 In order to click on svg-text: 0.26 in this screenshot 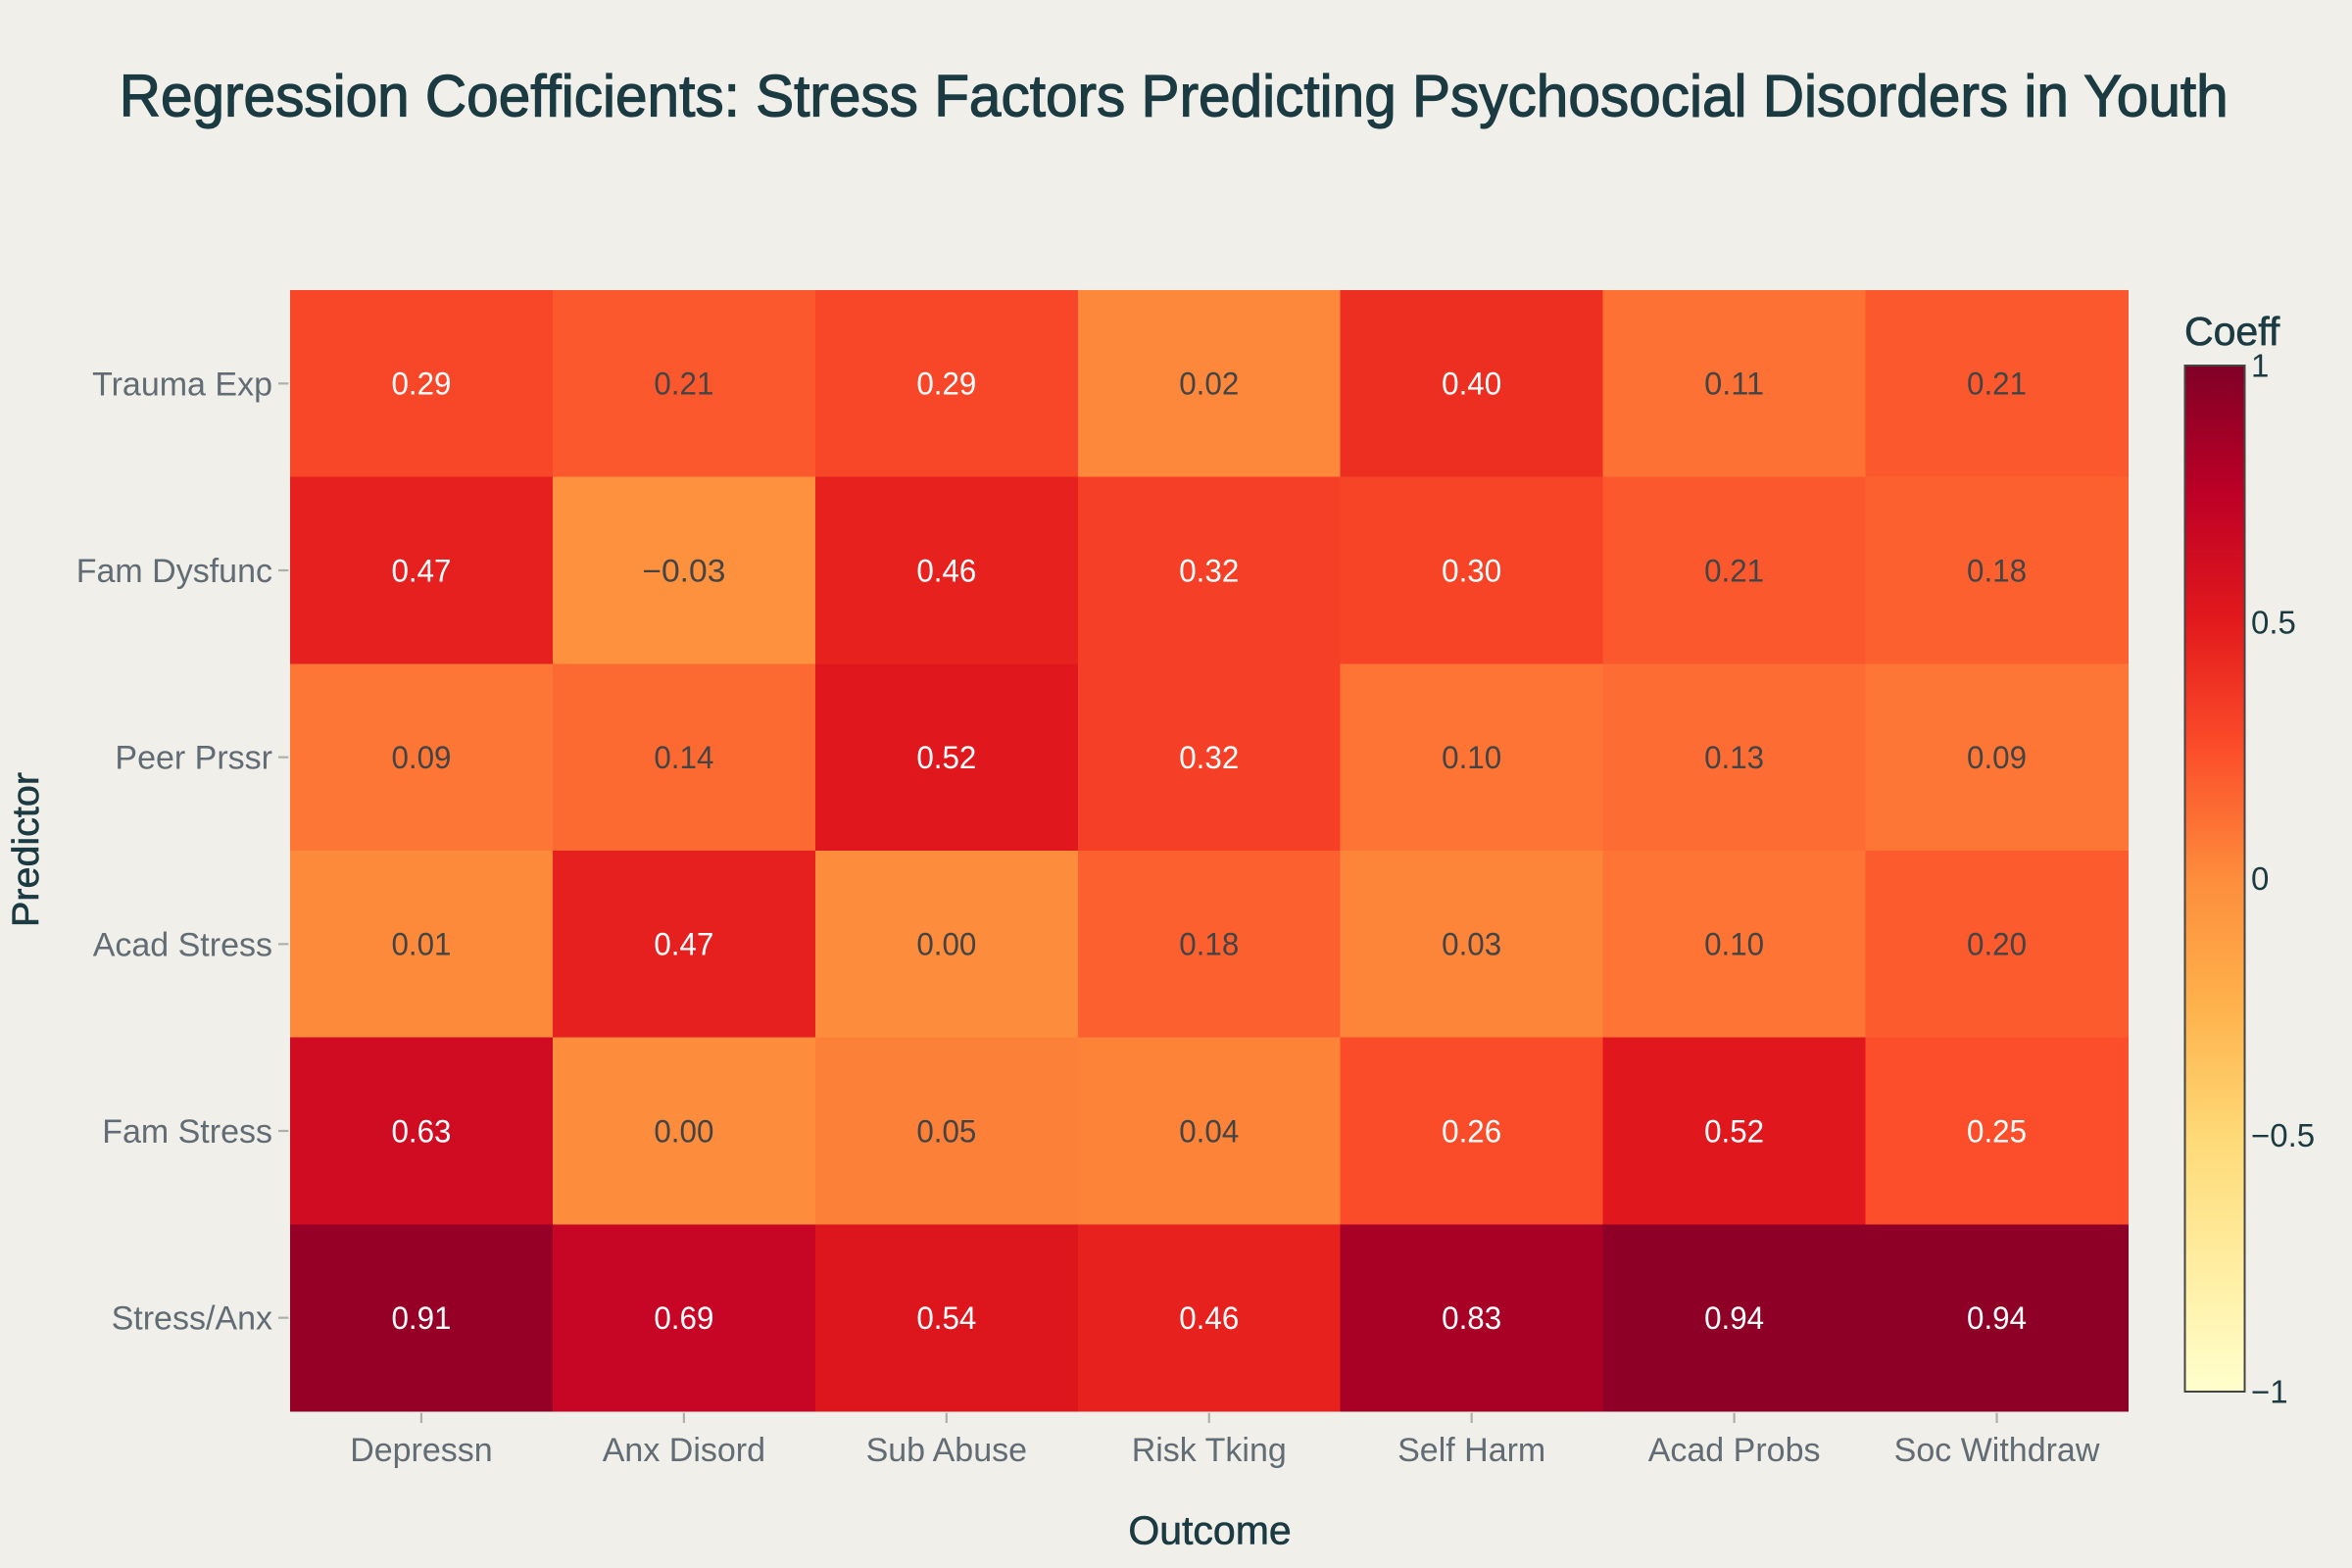, I will do `click(1471, 1131)`.